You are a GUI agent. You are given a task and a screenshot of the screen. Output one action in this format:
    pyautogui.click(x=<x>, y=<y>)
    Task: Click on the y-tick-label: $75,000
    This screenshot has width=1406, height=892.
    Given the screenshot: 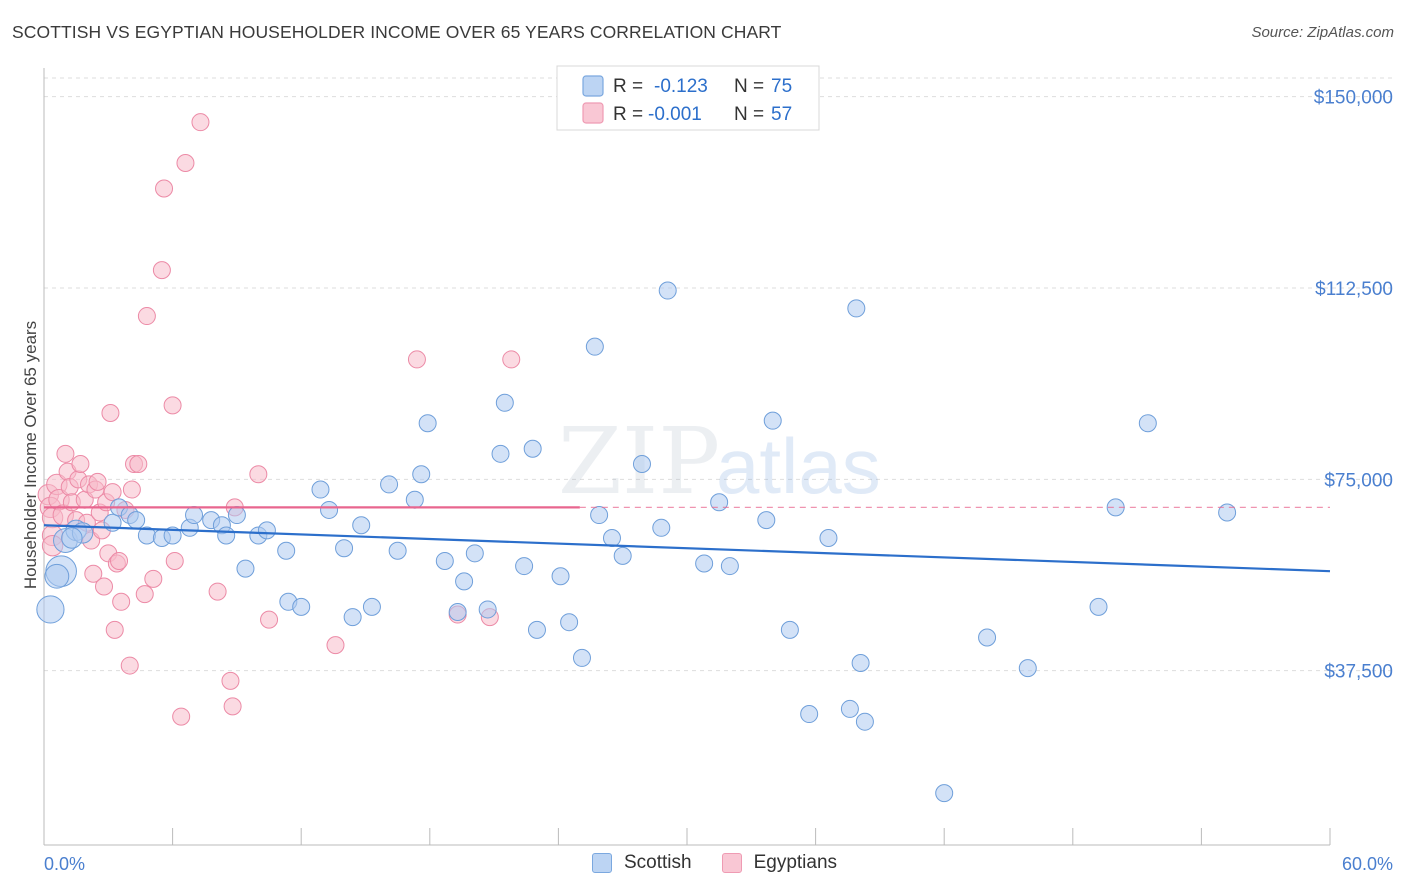 What is the action you would take?
    pyautogui.click(x=1358, y=480)
    